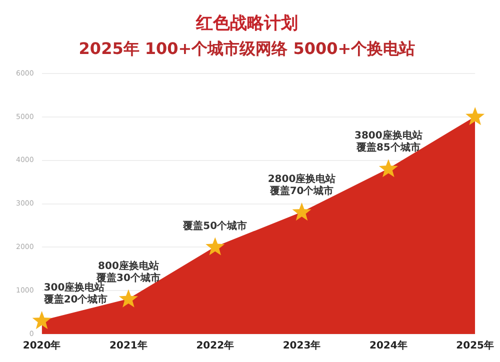 The width and height of the screenshot is (500, 362). I want to click on annotation: 300座换电站, so click(74, 288).